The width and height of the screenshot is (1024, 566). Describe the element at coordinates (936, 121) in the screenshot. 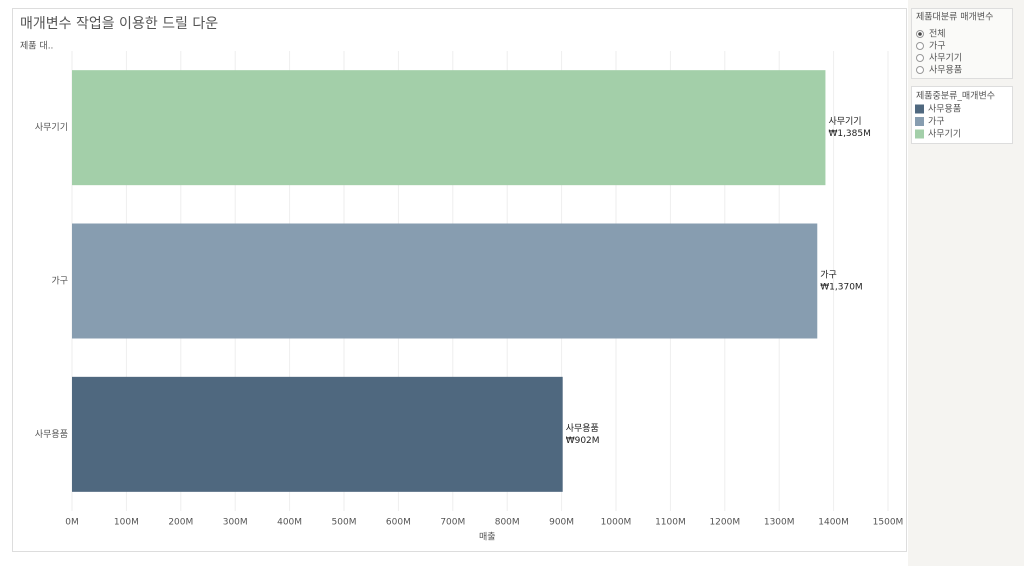

I see `legend-label: 가구` at that location.